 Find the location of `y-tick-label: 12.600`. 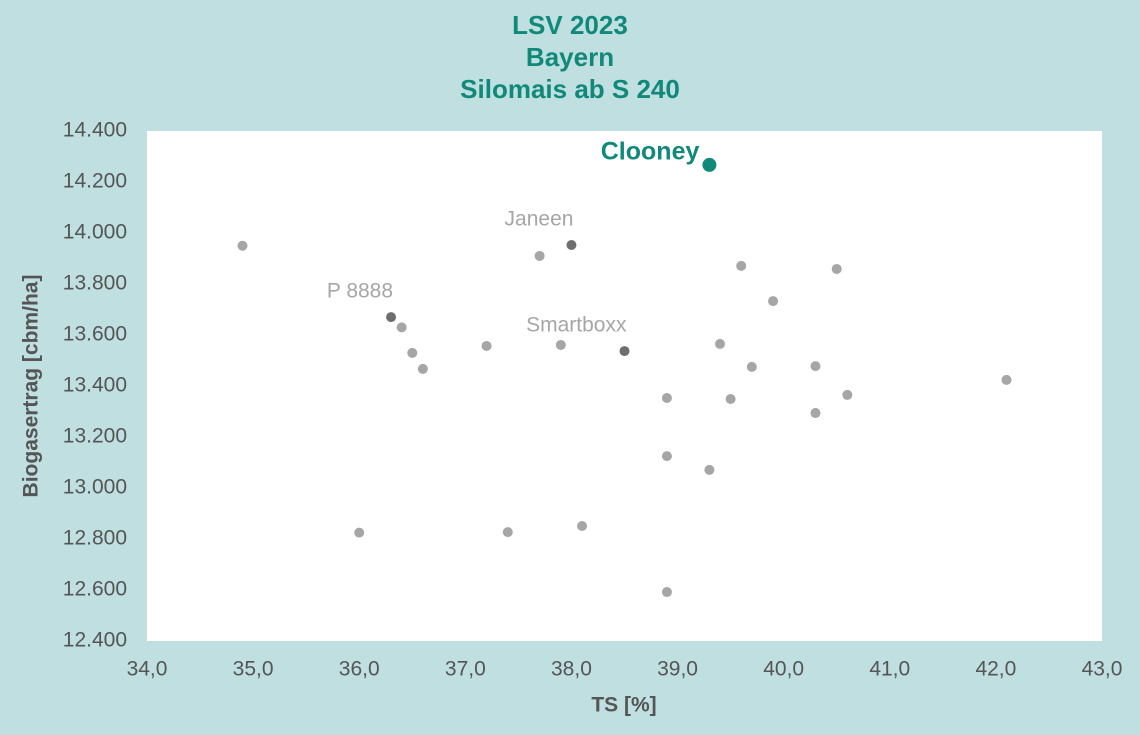

y-tick-label: 12.600 is located at coordinates (95, 589).